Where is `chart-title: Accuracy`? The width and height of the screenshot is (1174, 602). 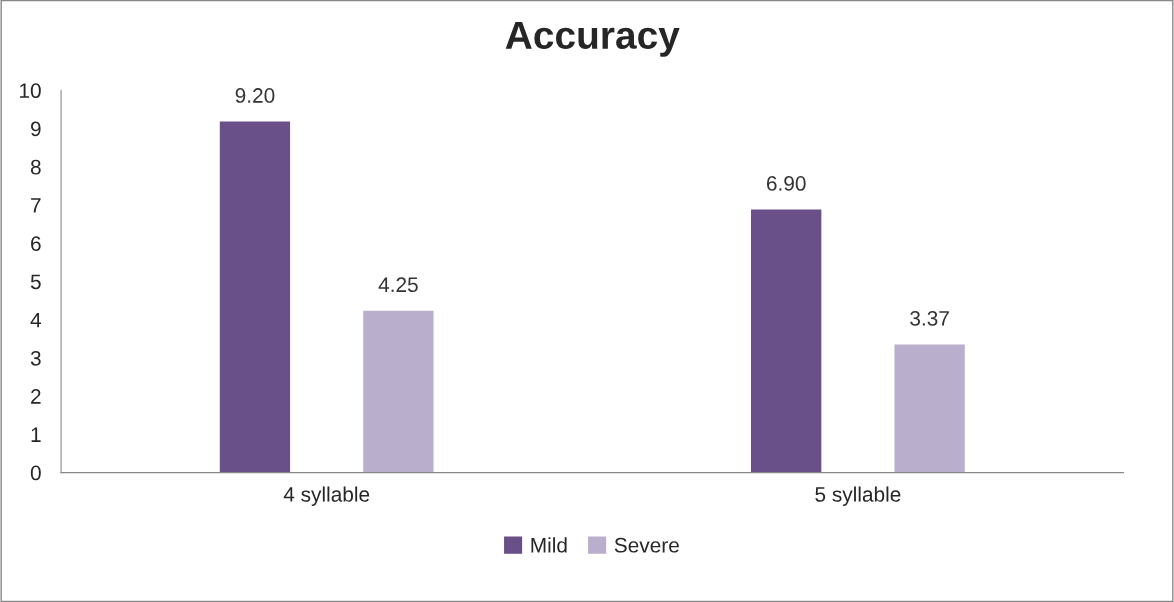 chart-title: Accuracy is located at coordinates (592, 39).